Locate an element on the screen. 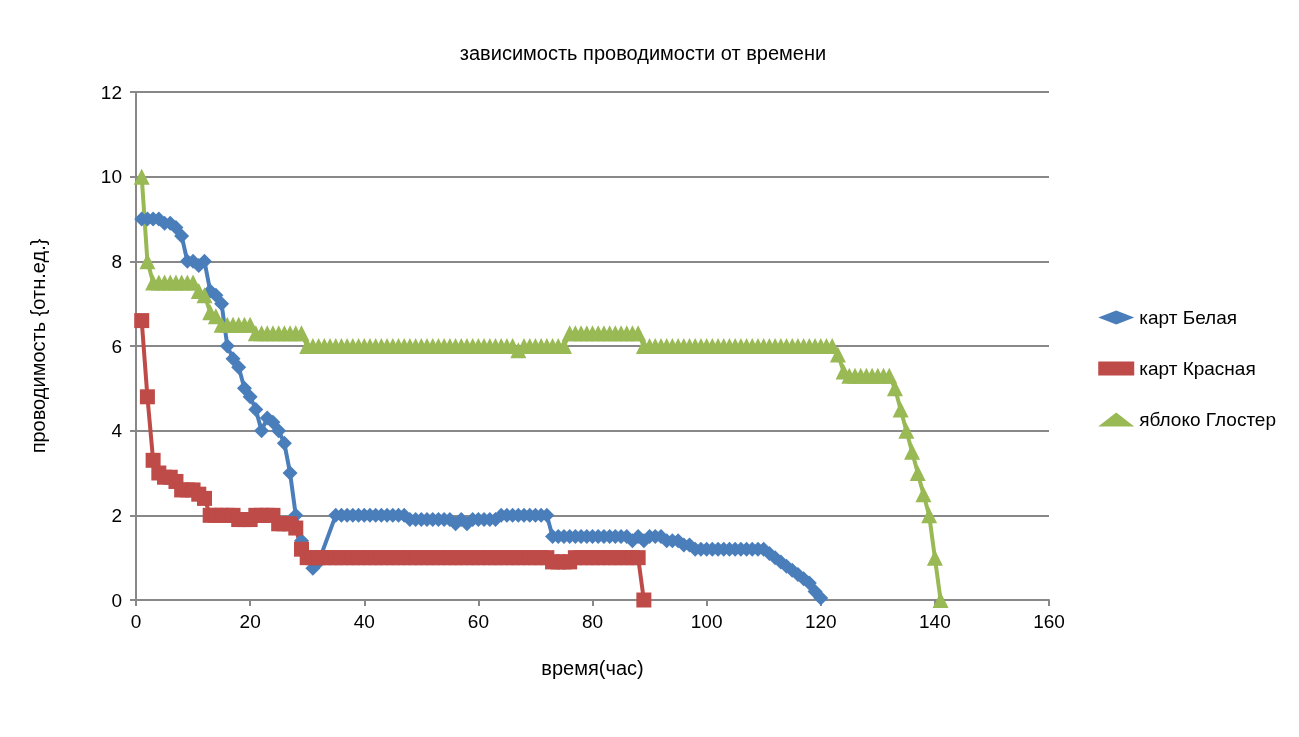 Image resolution: width=1299 pixels, height=737 pixels. x-tick-label: 80 is located at coordinates (592, 621).